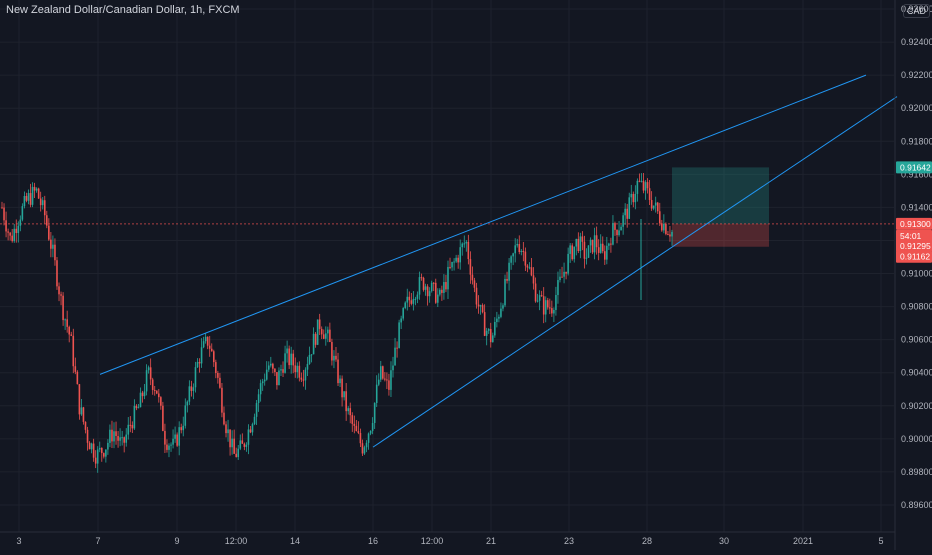  Describe the element at coordinates (491, 541) in the screenshot. I see `x-tick-label: 21` at that location.